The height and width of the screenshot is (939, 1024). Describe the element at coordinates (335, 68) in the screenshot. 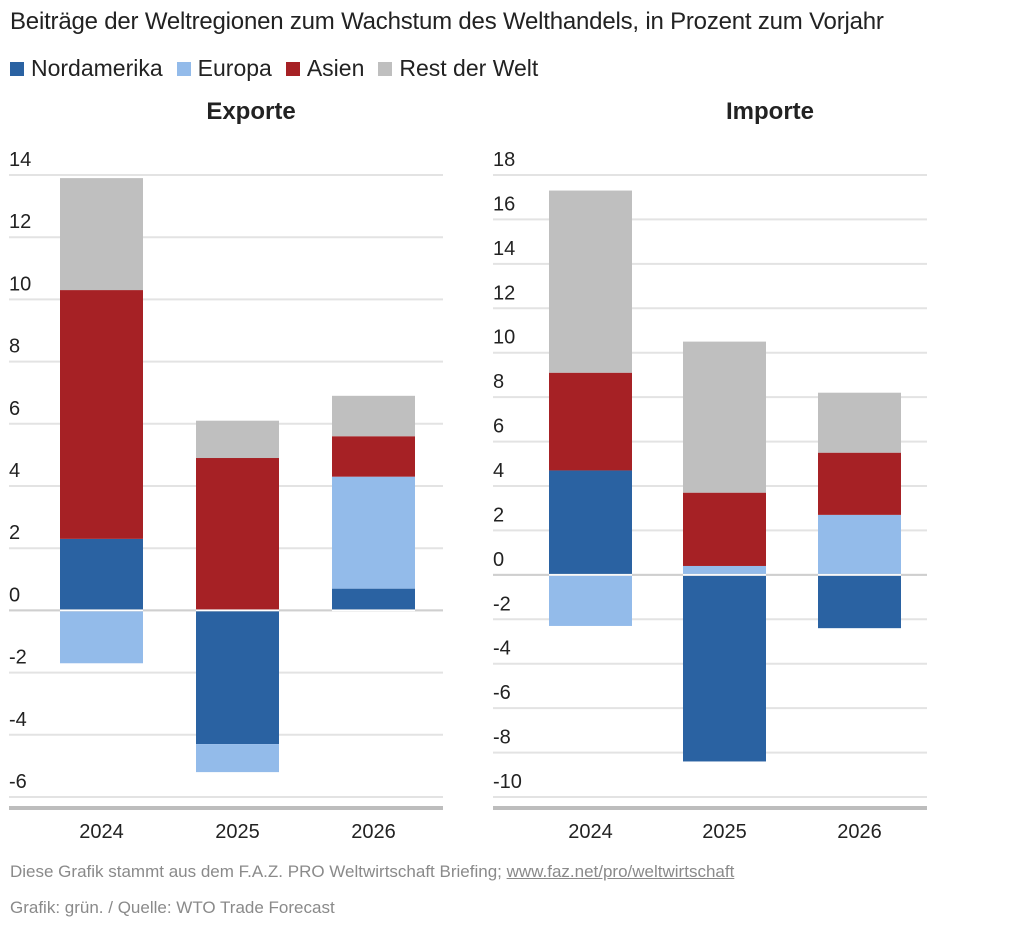

I see `legend-label: Asien` at that location.